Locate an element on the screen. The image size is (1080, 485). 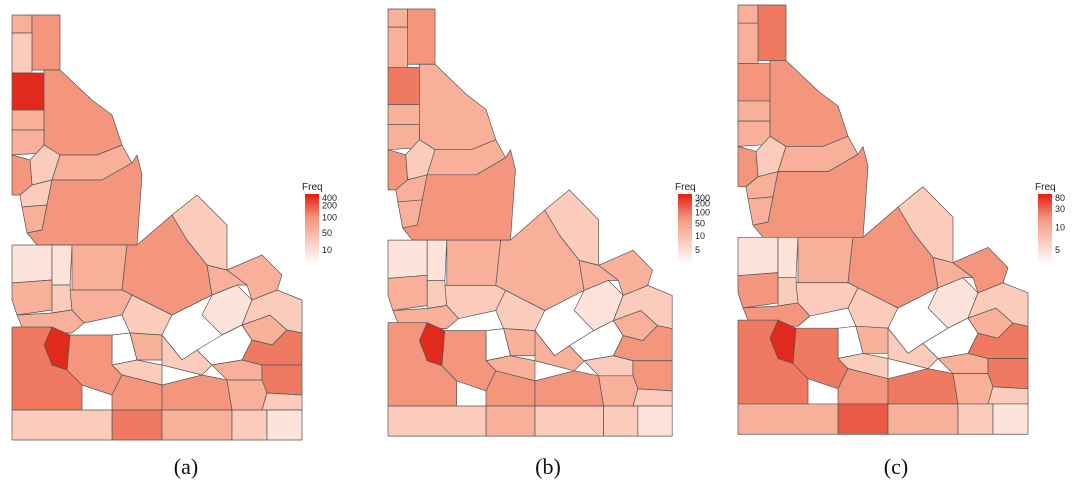
panel-caption: (a) is located at coordinates (186, 466).